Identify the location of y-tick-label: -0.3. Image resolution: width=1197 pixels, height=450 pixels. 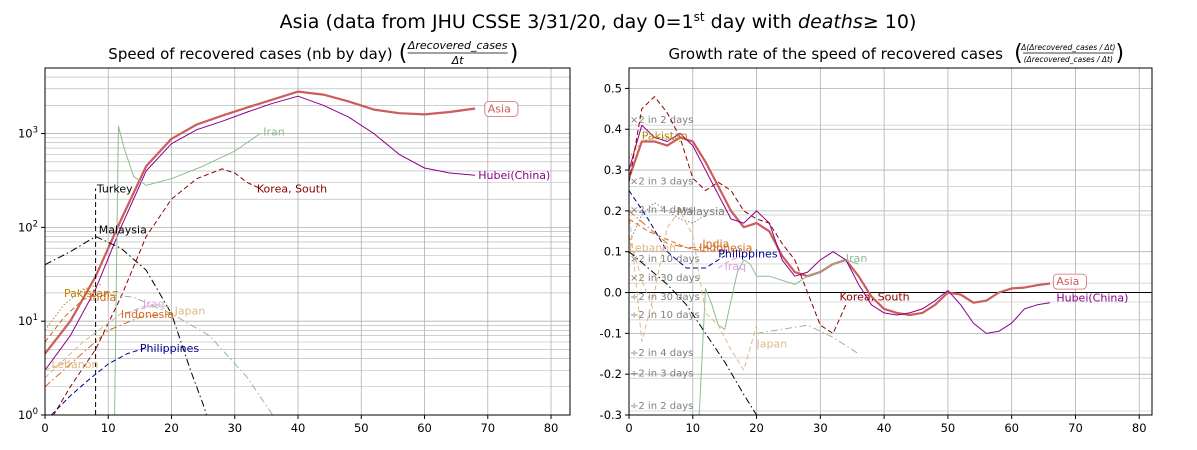
(611, 415).